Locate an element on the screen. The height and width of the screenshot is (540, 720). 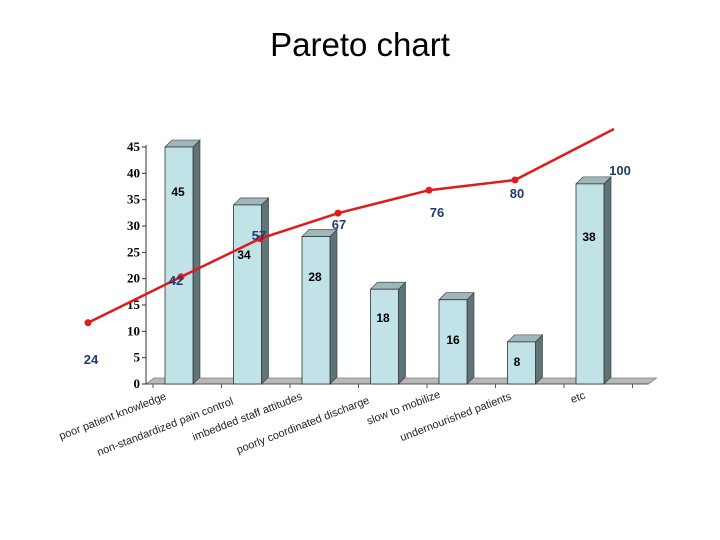
category-label: poorly coordinated discharge is located at coordinates (303, 426).